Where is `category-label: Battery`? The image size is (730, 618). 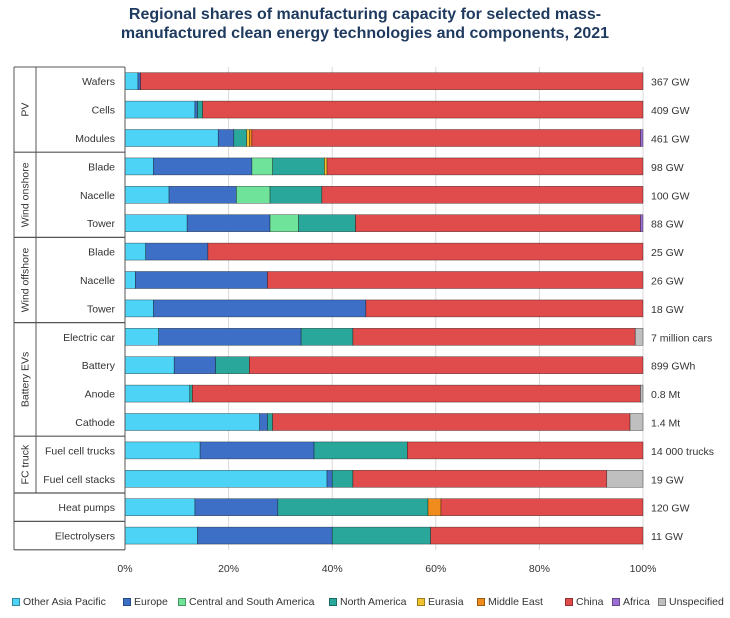
category-label: Battery is located at coordinates (99, 366).